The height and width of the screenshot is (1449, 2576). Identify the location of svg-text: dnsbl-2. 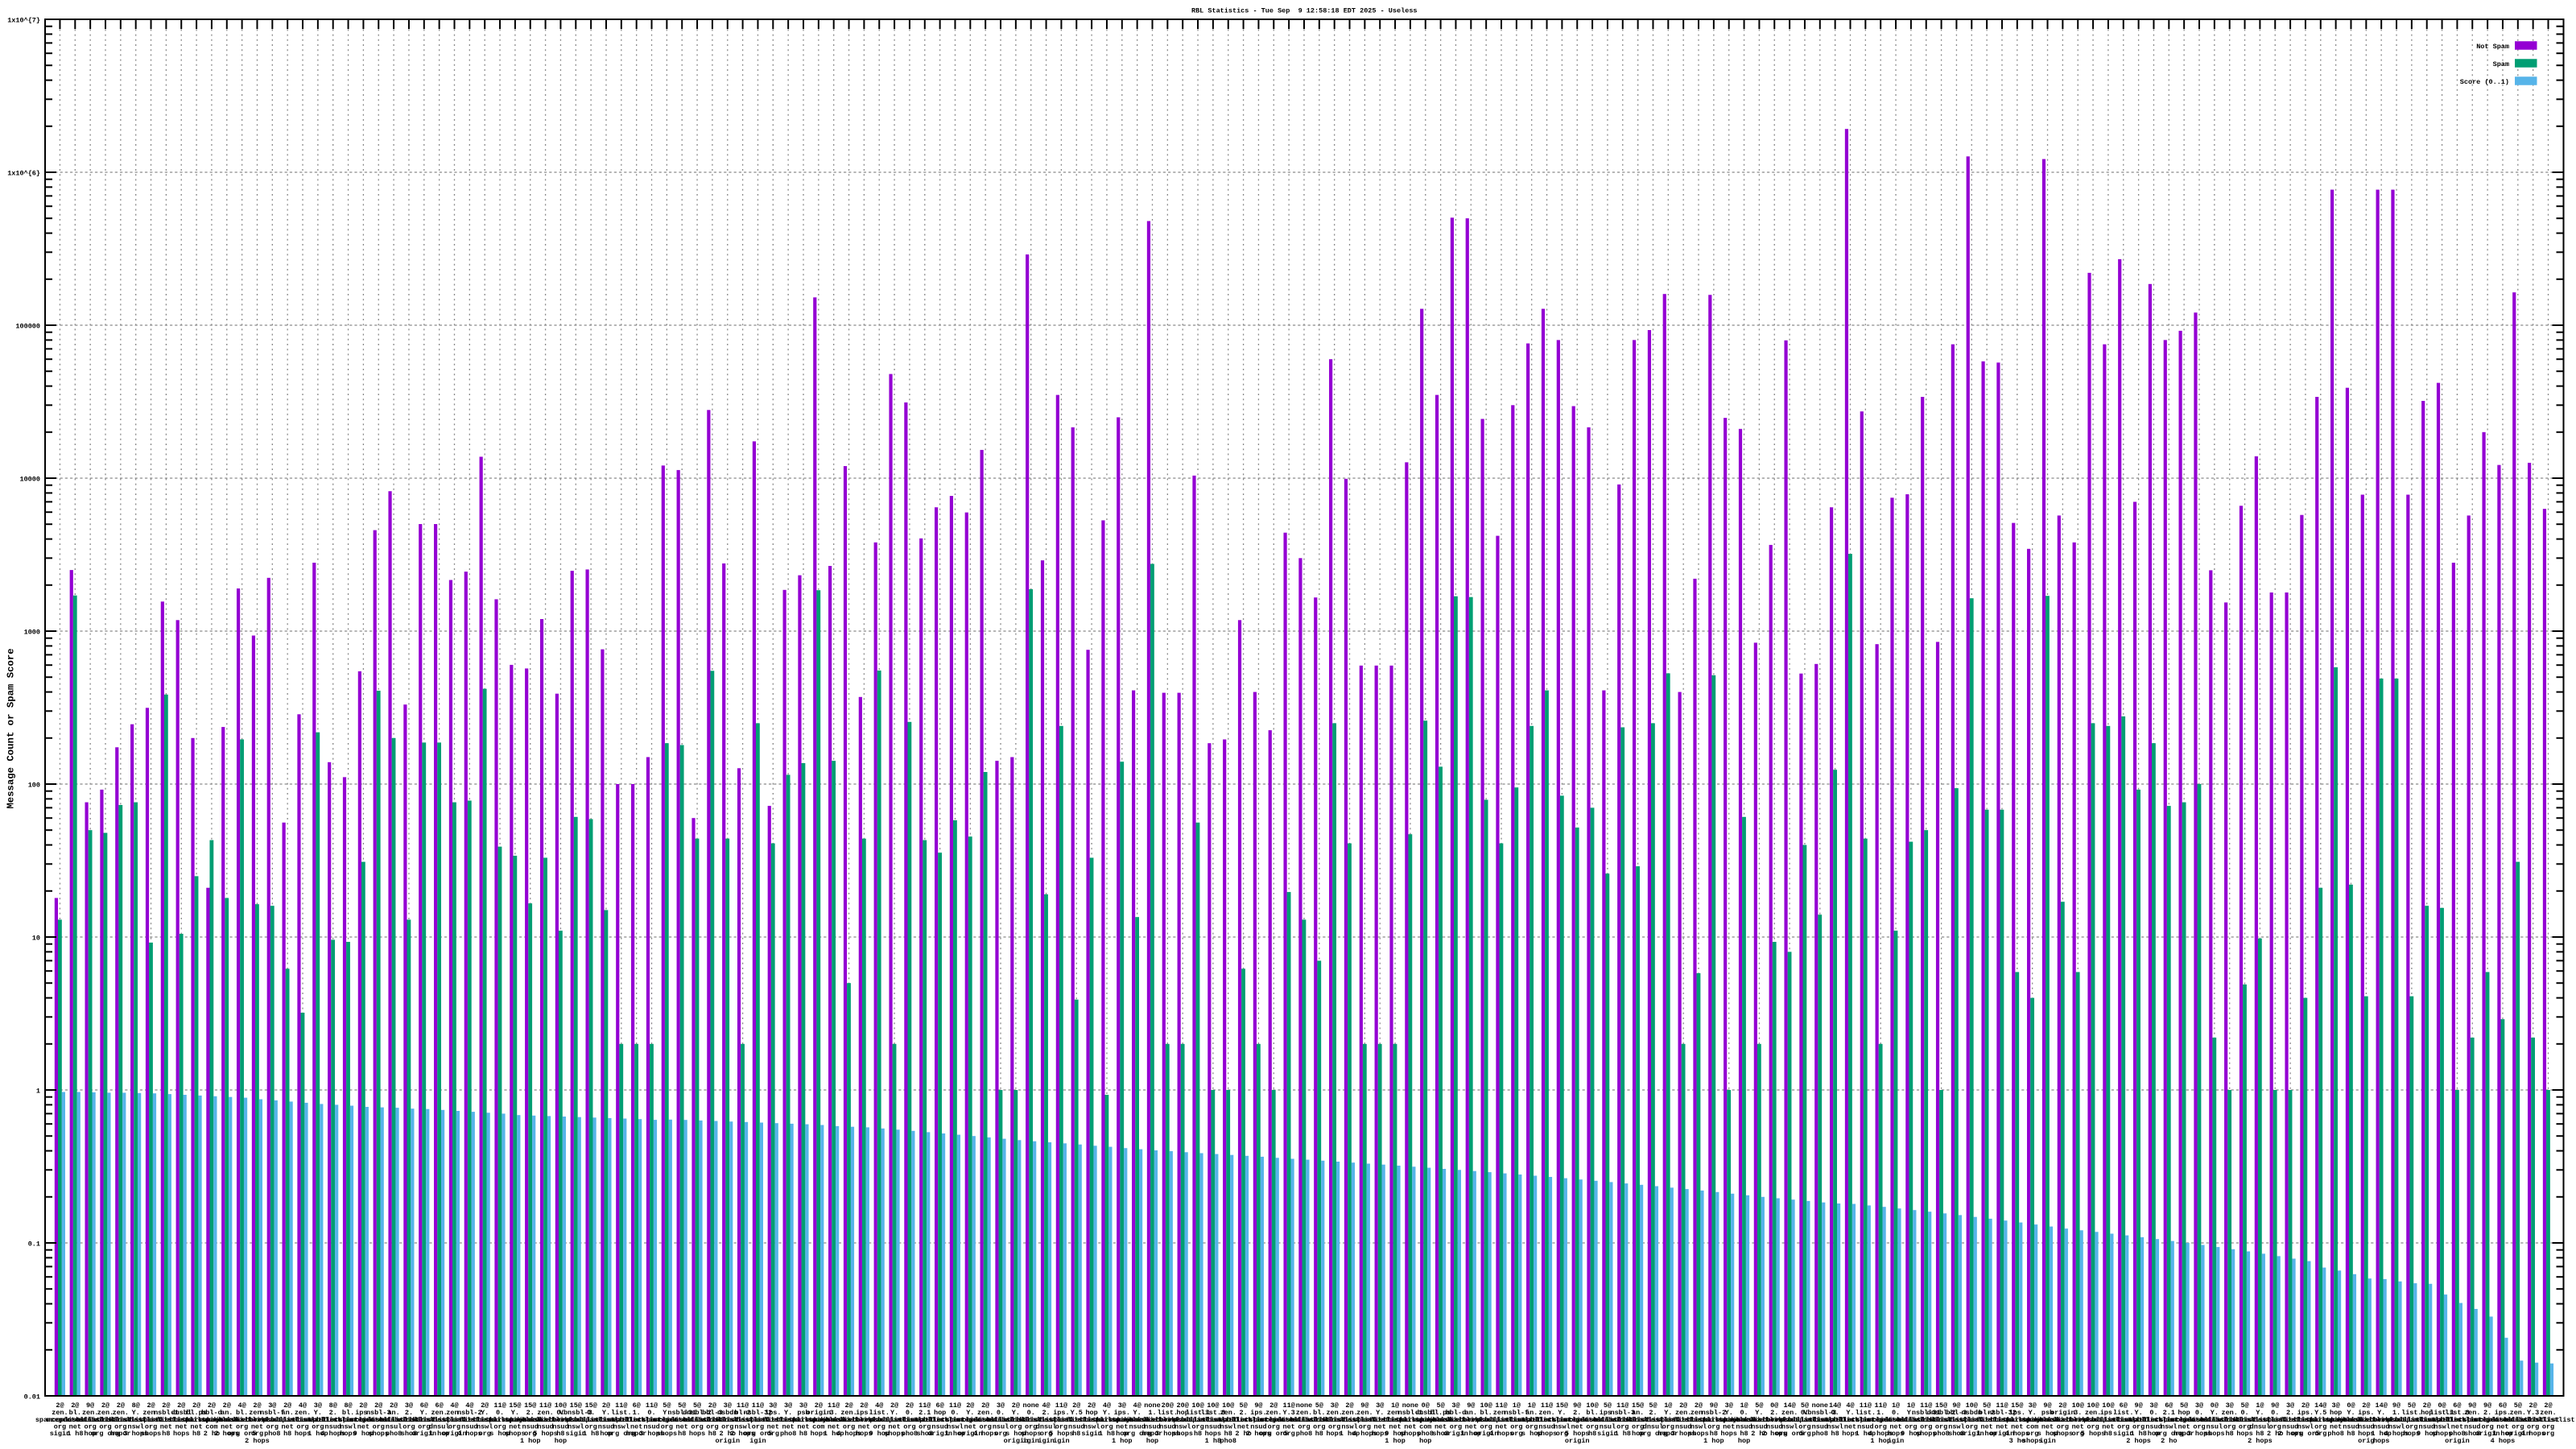
(1941, 1413).